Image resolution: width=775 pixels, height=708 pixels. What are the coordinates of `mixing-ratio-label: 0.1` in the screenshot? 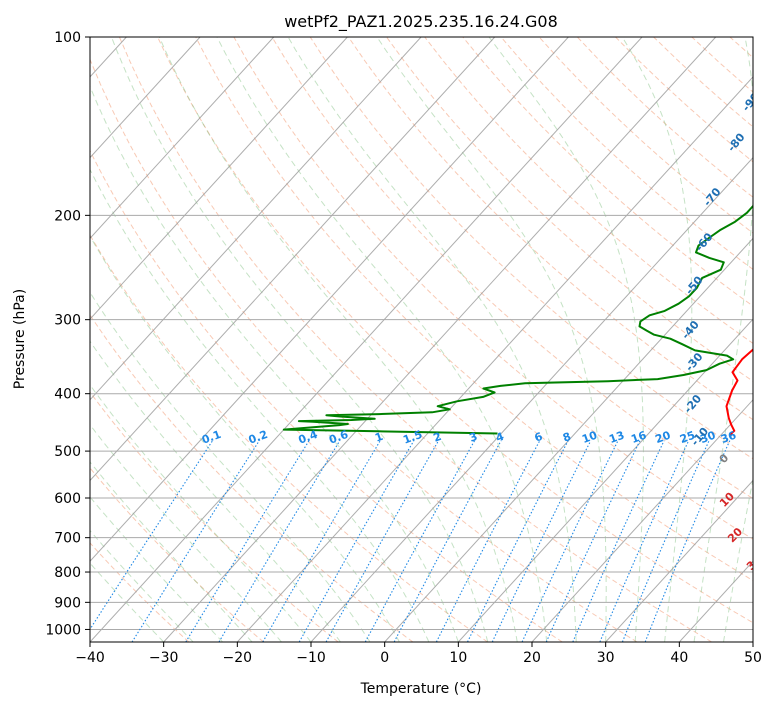 It's located at (211, 437).